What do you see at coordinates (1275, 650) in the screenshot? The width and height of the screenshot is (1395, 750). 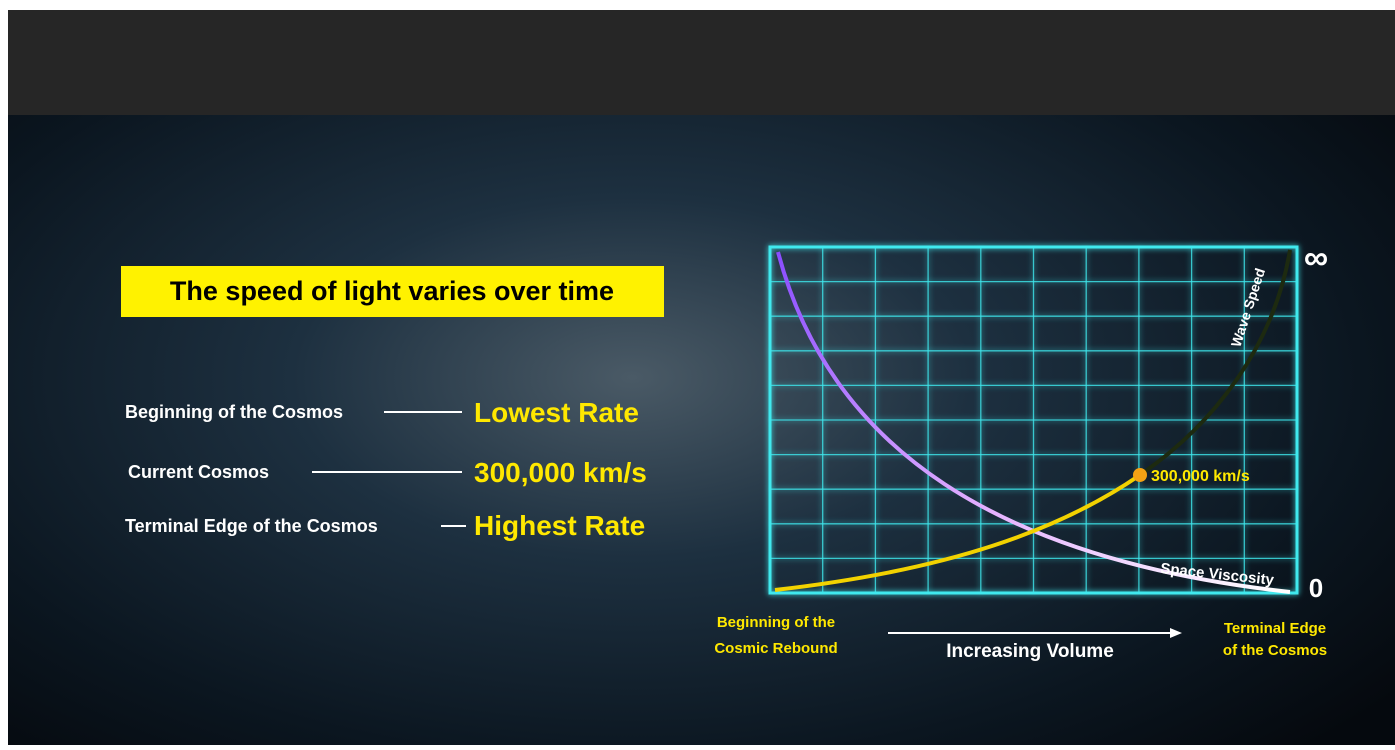 I see `x-end-label: of the Cosmos` at bounding box center [1275, 650].